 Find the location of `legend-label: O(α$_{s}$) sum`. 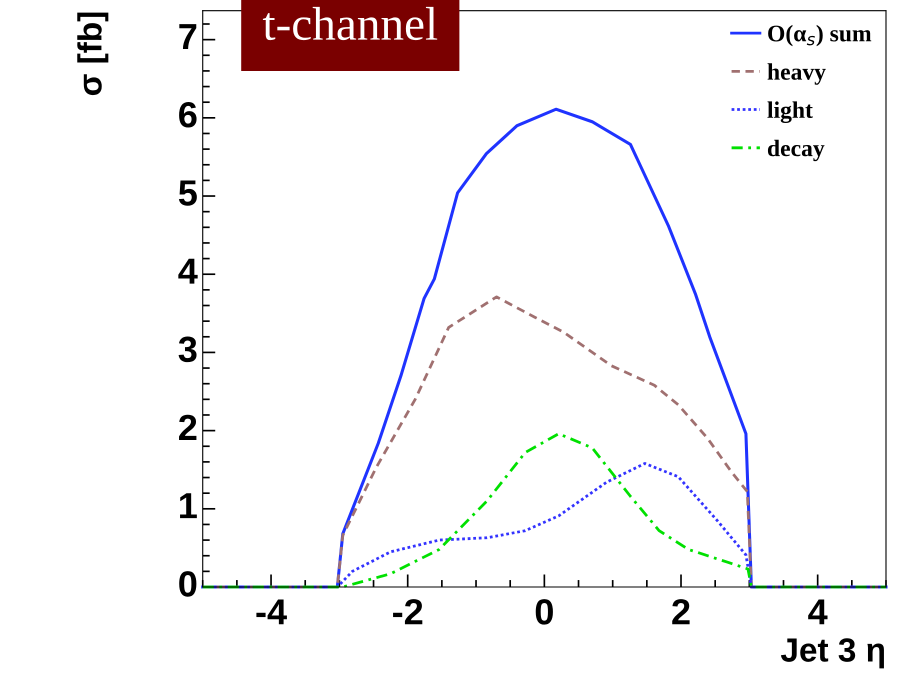

legend-label: O(α$_{s}$) sum is located at coordinates (820, 35).